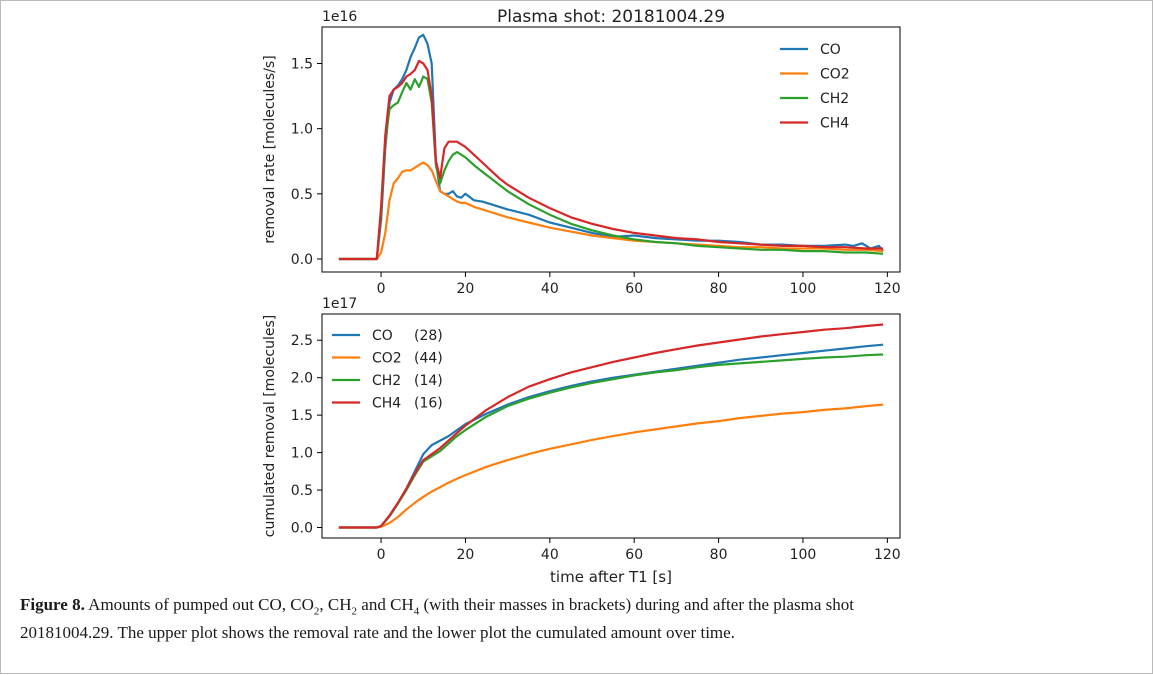 This screenshot has height=675, width=1153. I want to click on caption-sub-2: 2, so click(354, 611).